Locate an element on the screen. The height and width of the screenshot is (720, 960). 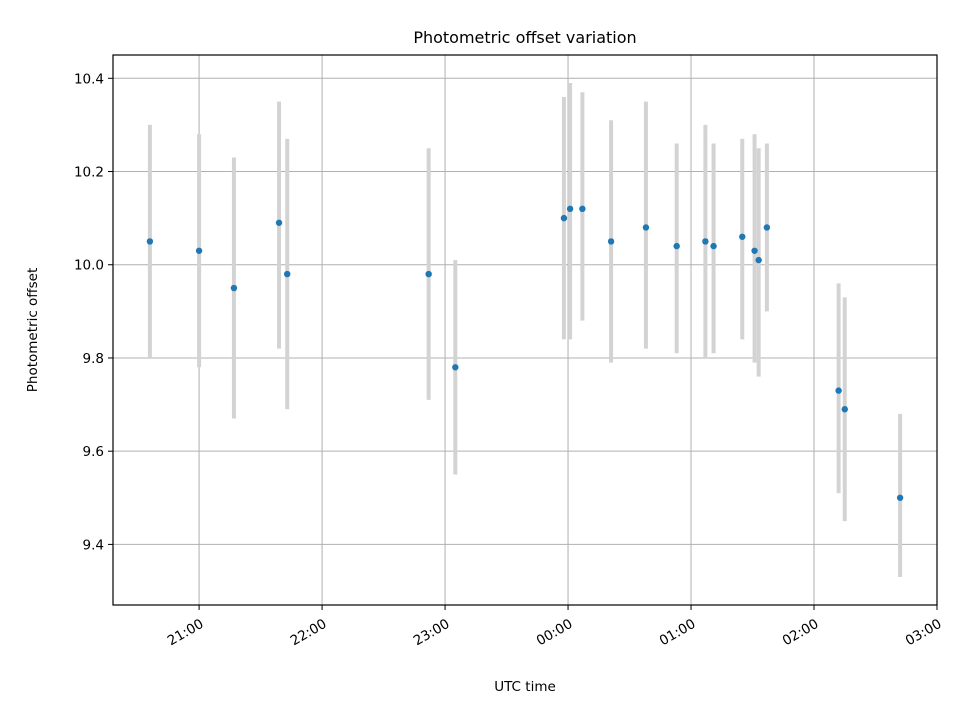
chart-title: Photometric offset variation is located at coordinates (524, 37).